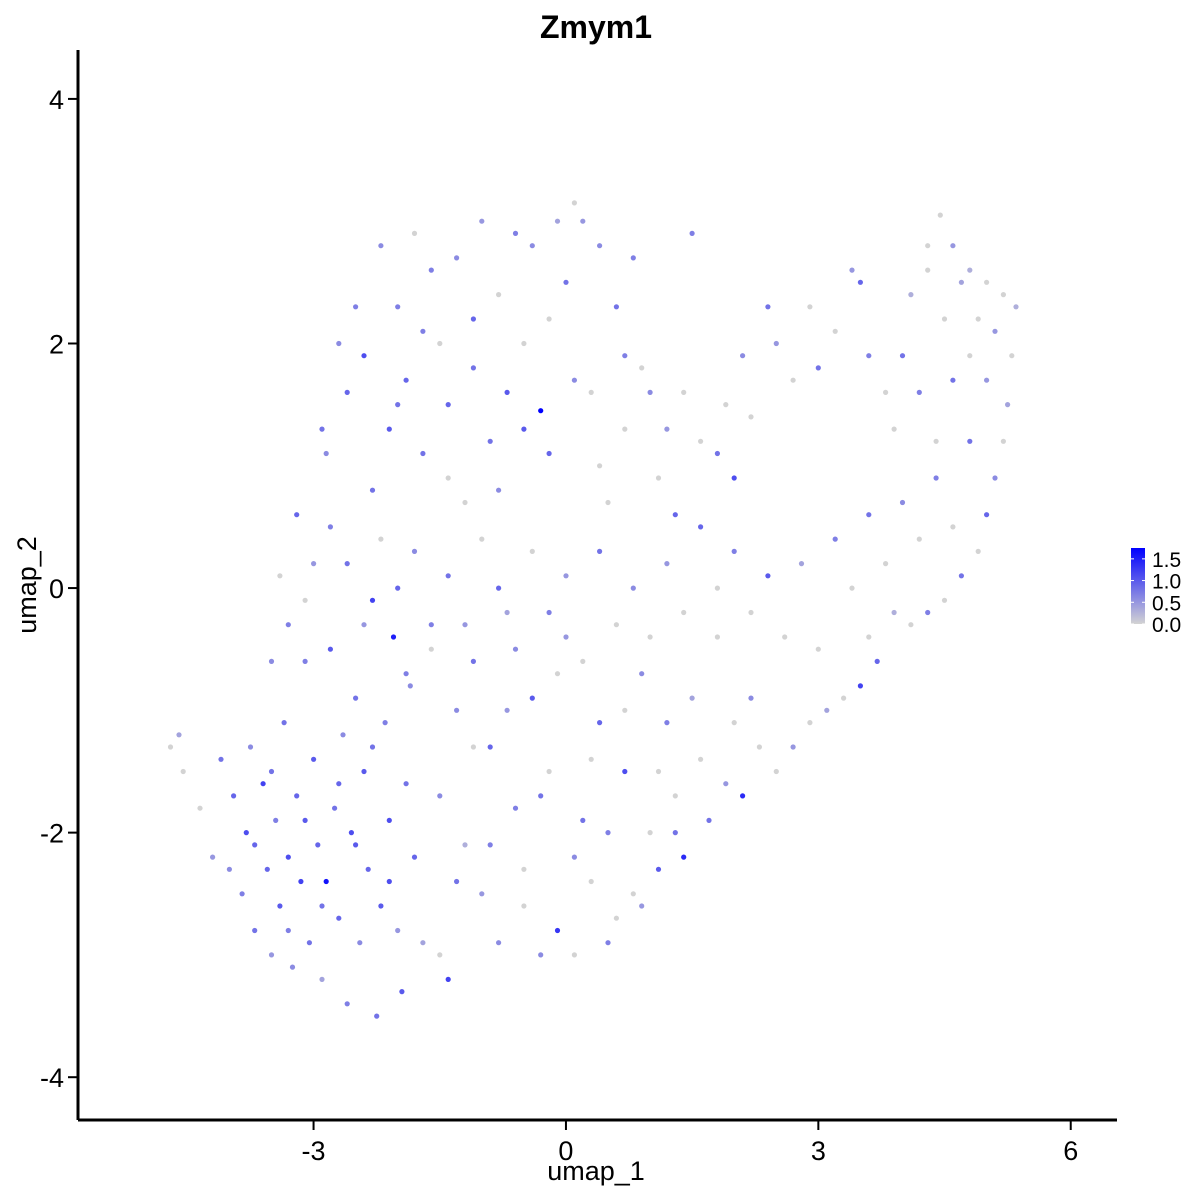 The height and width of the screenshot is (1200, 1200). I want to click on y-tick-label: -2, so click(52, 834).